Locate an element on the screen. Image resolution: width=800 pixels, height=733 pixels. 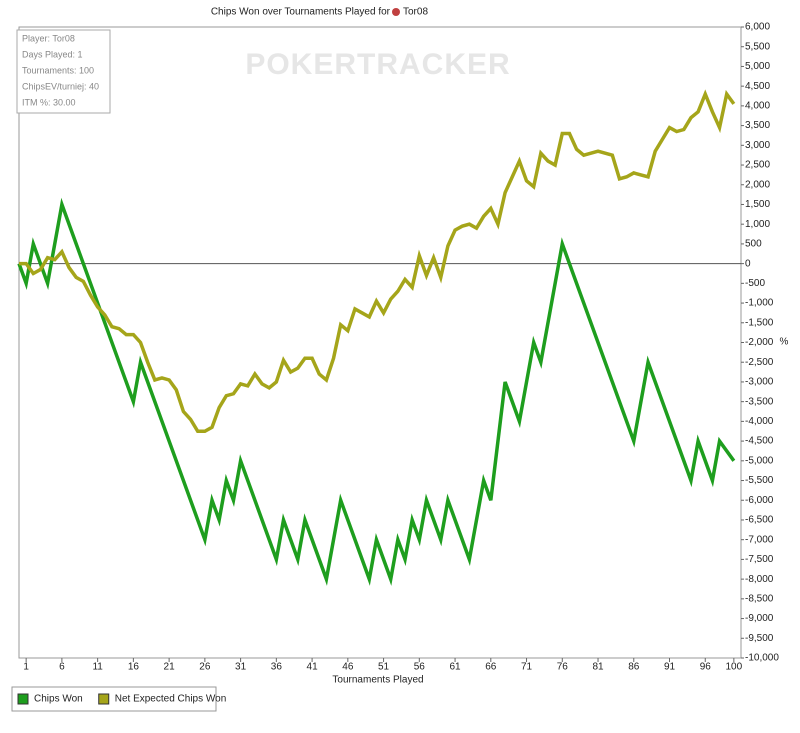
y-tick-label: 3,500 is located at coordinates (757, 125).